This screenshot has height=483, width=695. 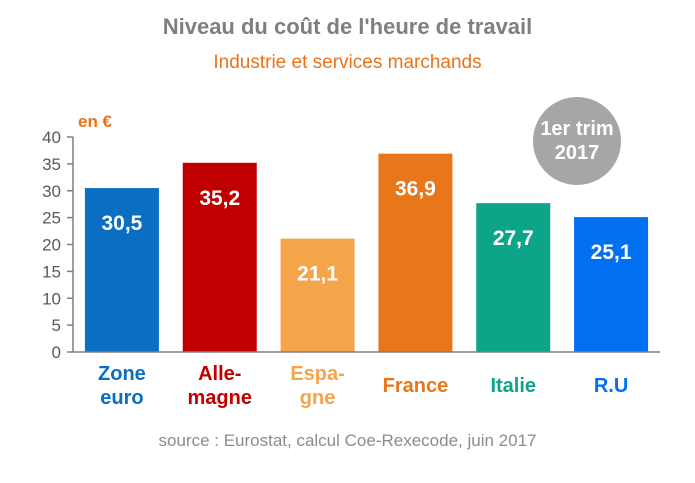 What do you see at coordinates (121, 223) in the screenshot?
I see `bar-value-label: 30,5` at bounding box center [121, 223].